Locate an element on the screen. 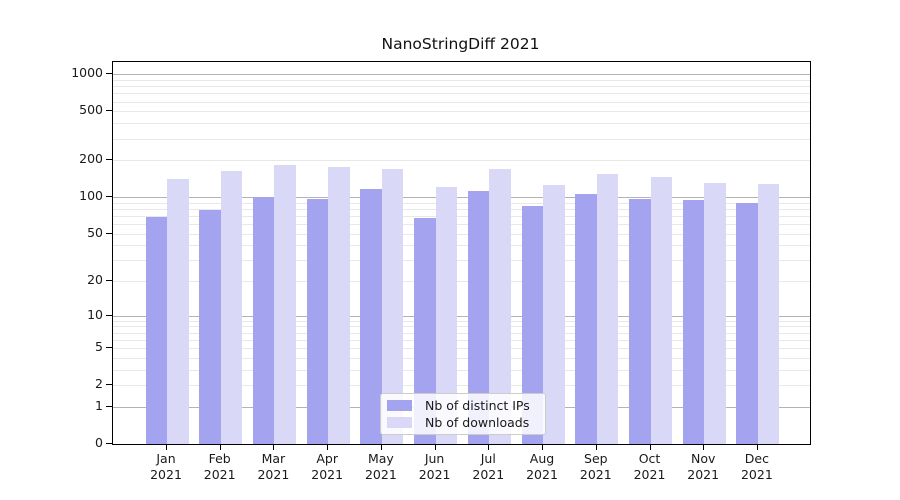  y-axis-tick-label: 10 is located at coordinates (95, 314).